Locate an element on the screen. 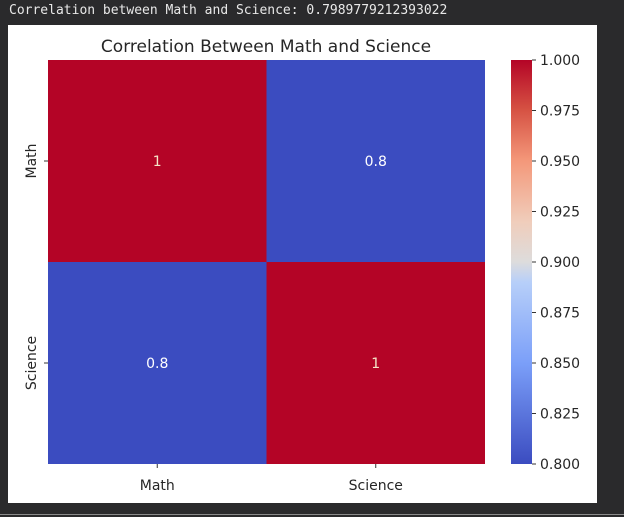  divider is located at coordinates (312, 514).